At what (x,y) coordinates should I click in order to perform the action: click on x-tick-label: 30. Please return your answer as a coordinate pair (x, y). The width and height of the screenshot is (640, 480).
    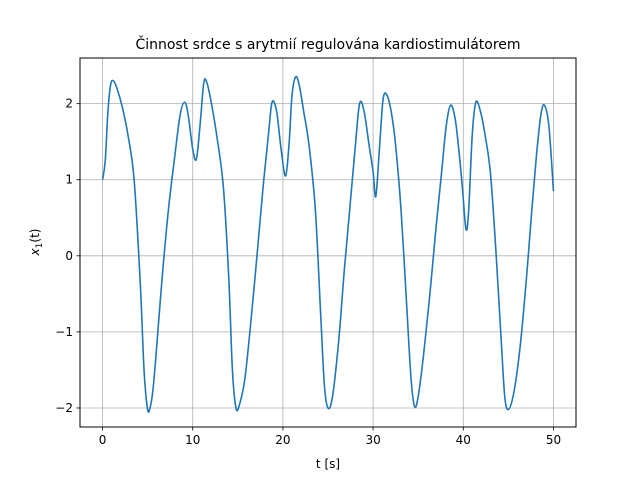
    Looking at the image, I should click on (372, 440).